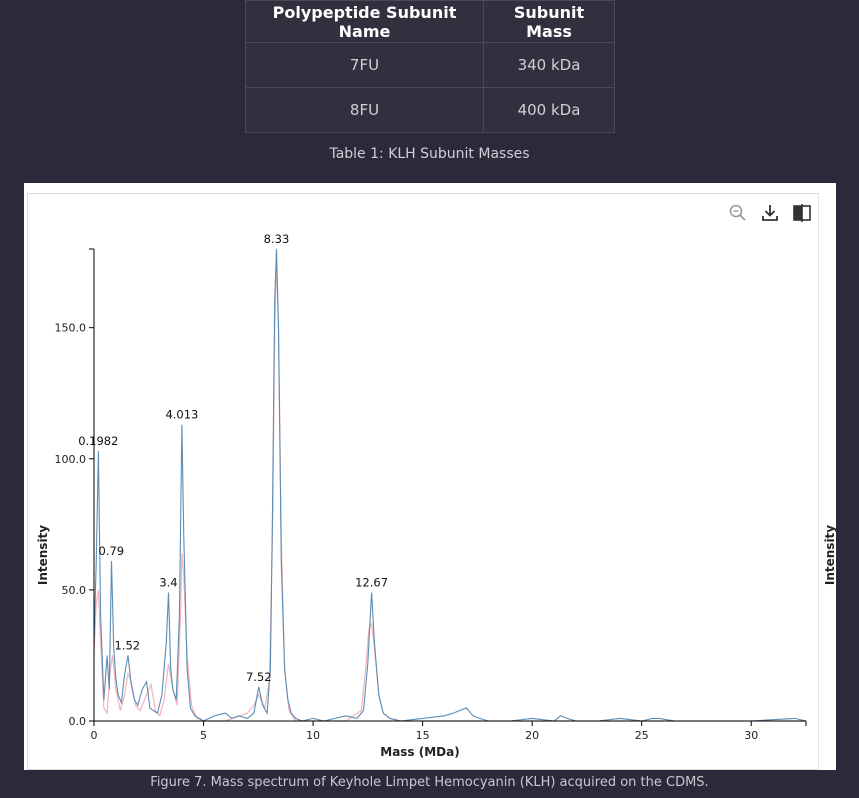 Image resolution: width=859 pixels, height=798 pixels. Describe the element at coordinates (549, 110) in the screenshot. I see `cell-subunit-mass: 400 kDa` at that location.